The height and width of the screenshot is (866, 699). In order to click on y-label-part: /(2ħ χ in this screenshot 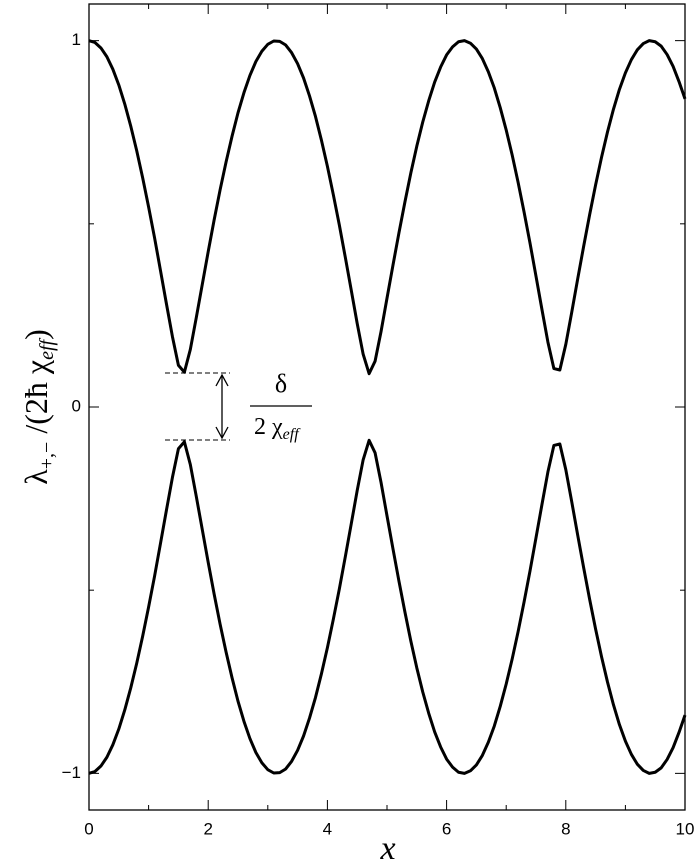, I will do `click(36, 400)`.